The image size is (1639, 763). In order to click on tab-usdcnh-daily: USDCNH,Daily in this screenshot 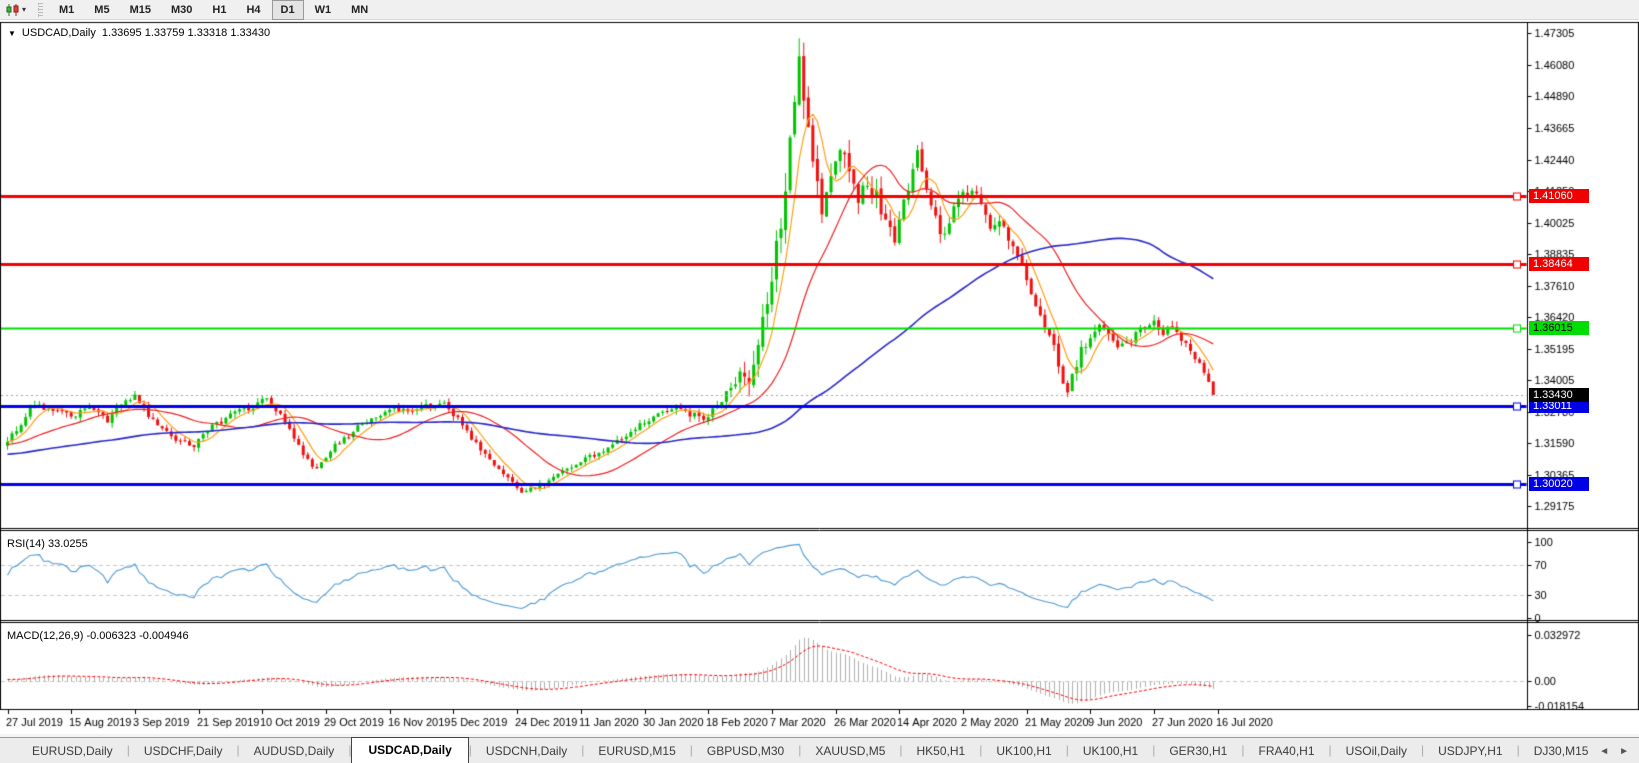, I will do `click(526, 751)`.